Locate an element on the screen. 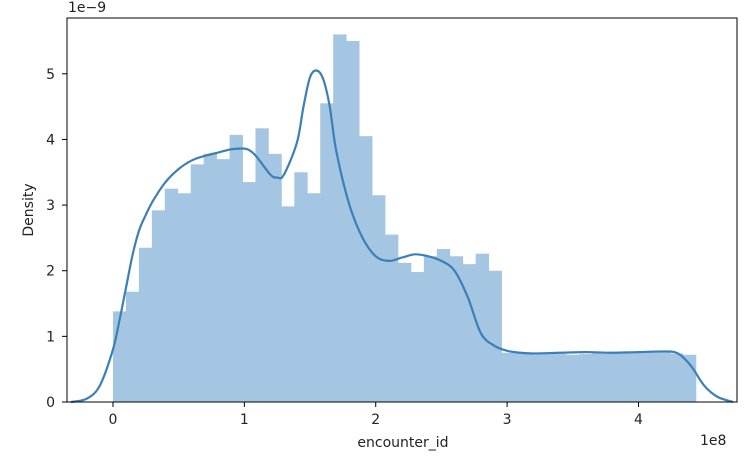 The height and width of the screenshot is (458, 748). y-tick-label: 1 is located at coordinates (50, 337).